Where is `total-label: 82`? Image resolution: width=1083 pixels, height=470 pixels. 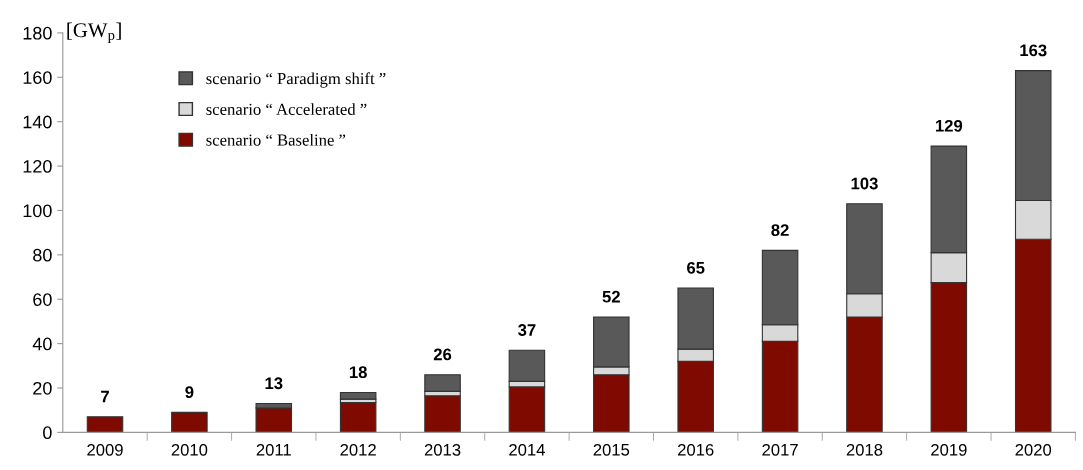
total-label: 82 is located at coordinates (780, 230).